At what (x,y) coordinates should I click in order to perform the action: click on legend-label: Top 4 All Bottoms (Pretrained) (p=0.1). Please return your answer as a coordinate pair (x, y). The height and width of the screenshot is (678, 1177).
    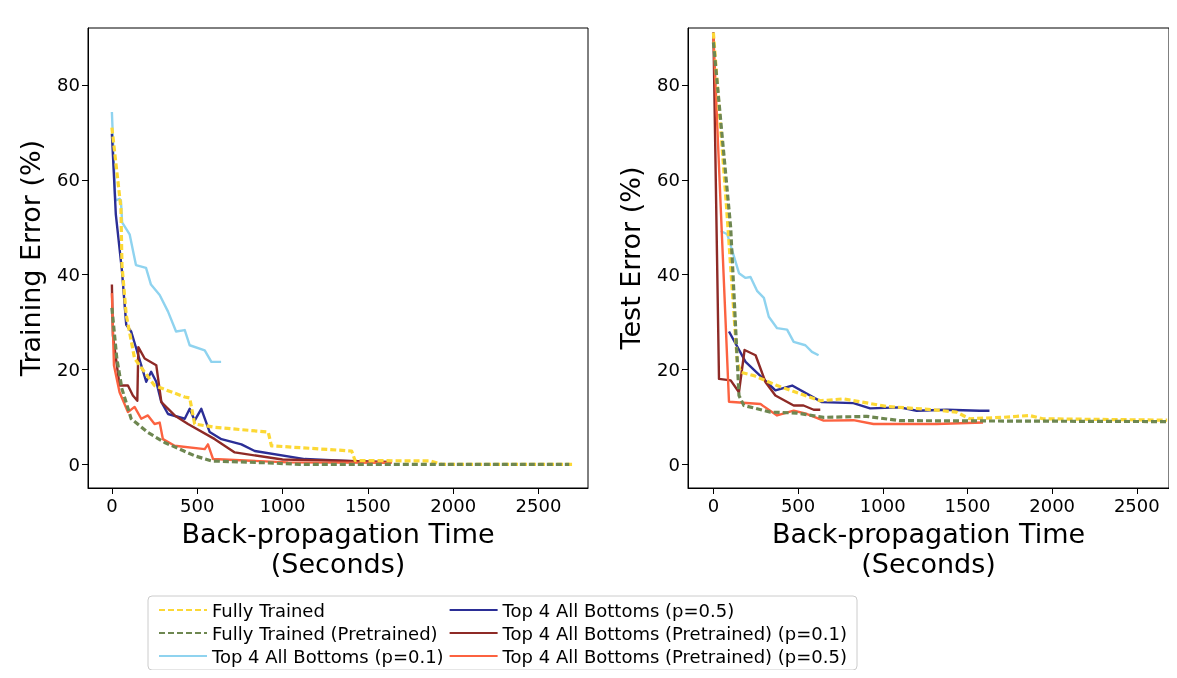
    Looking at the image, I should click on (674, 633).